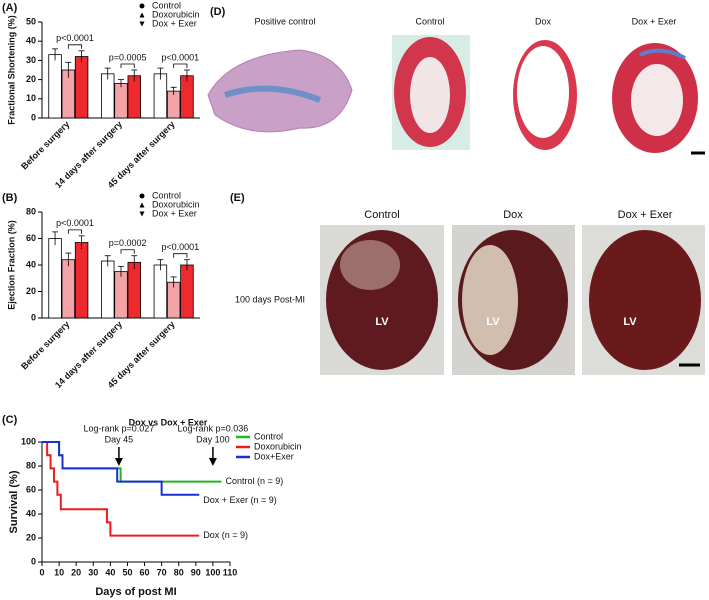 This screenshot has height=600, width=709. Describe the element at coordinates (119, 428) in the screenshot. I see `annotation: Log-rank p=0.027` at that location.